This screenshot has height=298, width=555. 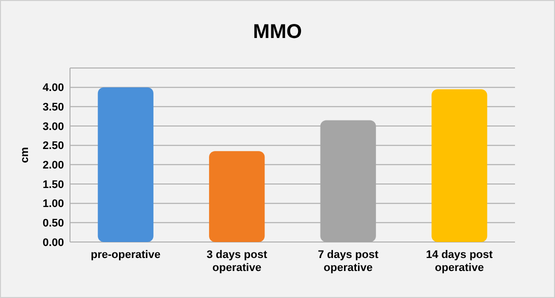 What do you see at coordinates (125, 255) in the screenshot?
I see `x-tick-label: pre-operative` at bounding box center [125, 255].